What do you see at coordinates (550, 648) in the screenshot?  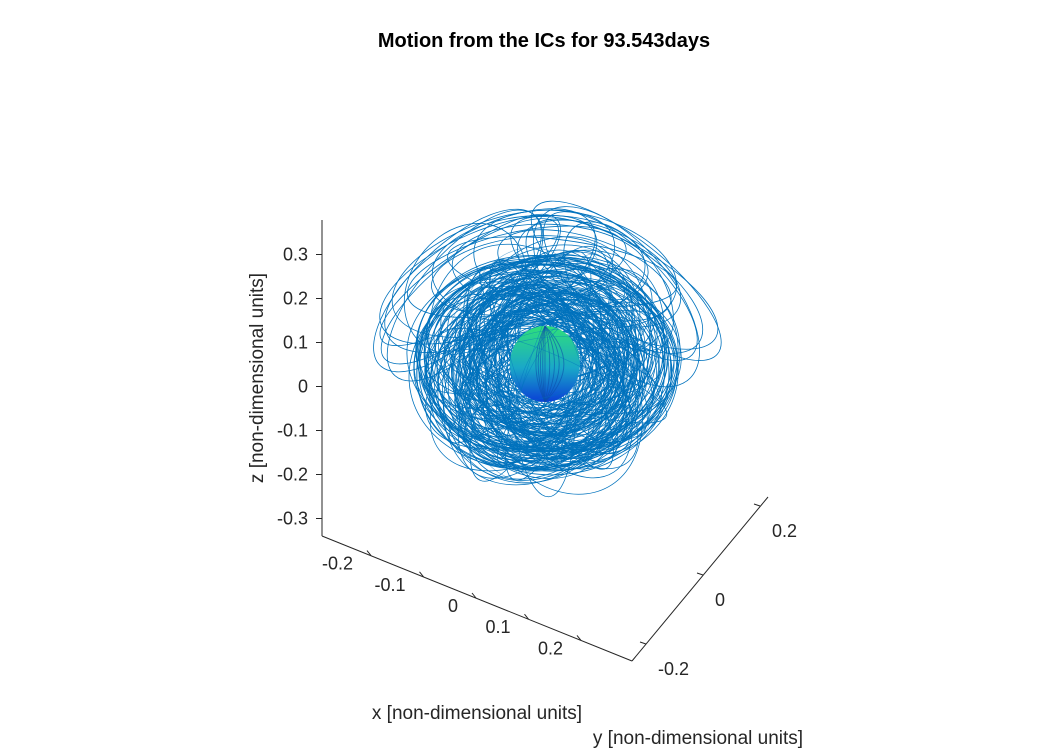 I see `x-tick-label: 0.2` at bounding box center [550, 648].